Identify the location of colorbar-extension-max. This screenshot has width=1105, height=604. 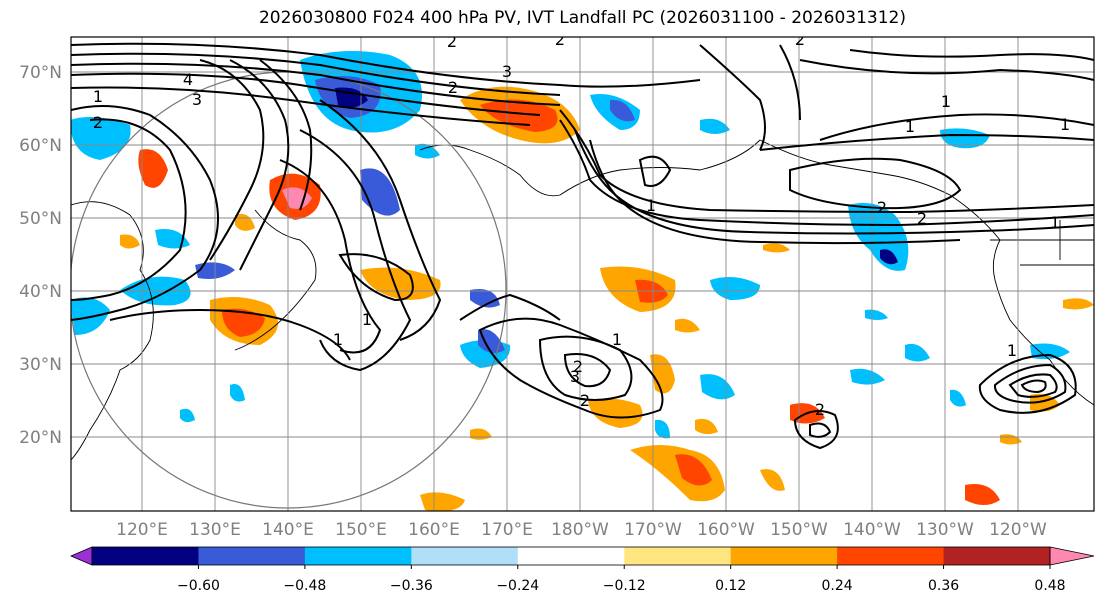
(1072, 556).